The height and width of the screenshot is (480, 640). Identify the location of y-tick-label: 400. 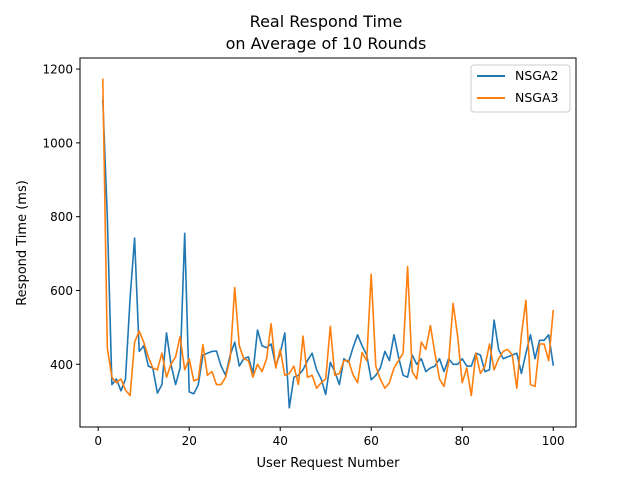
(61, 365).